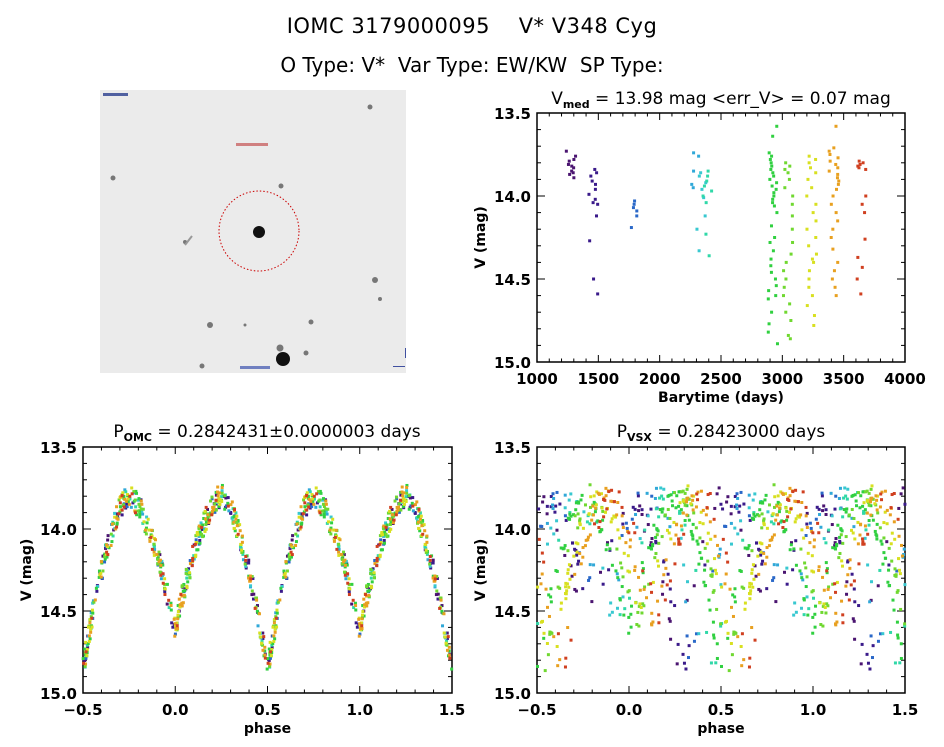  I want to click on phase_omc-ylabel: V (mag), so click(27, 570).